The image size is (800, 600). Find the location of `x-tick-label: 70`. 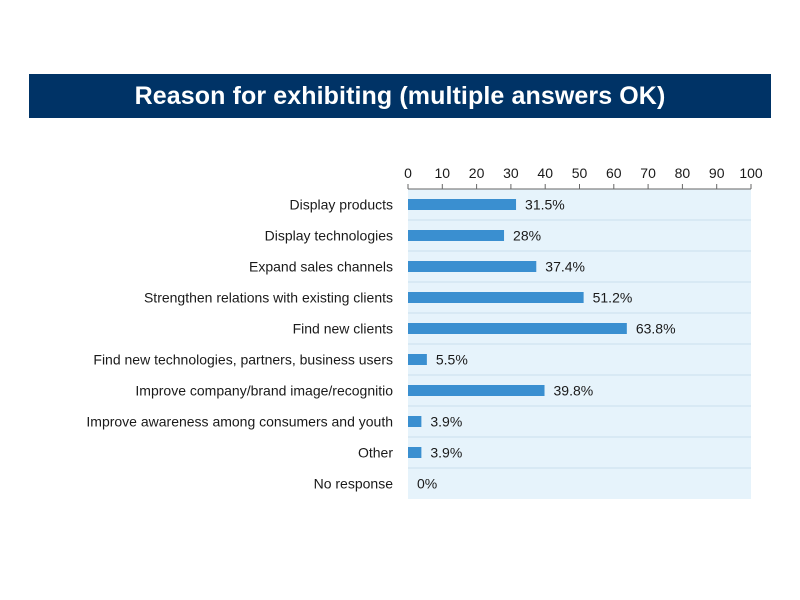

x-tick-label: 70 is located at coordinates (648, 173).